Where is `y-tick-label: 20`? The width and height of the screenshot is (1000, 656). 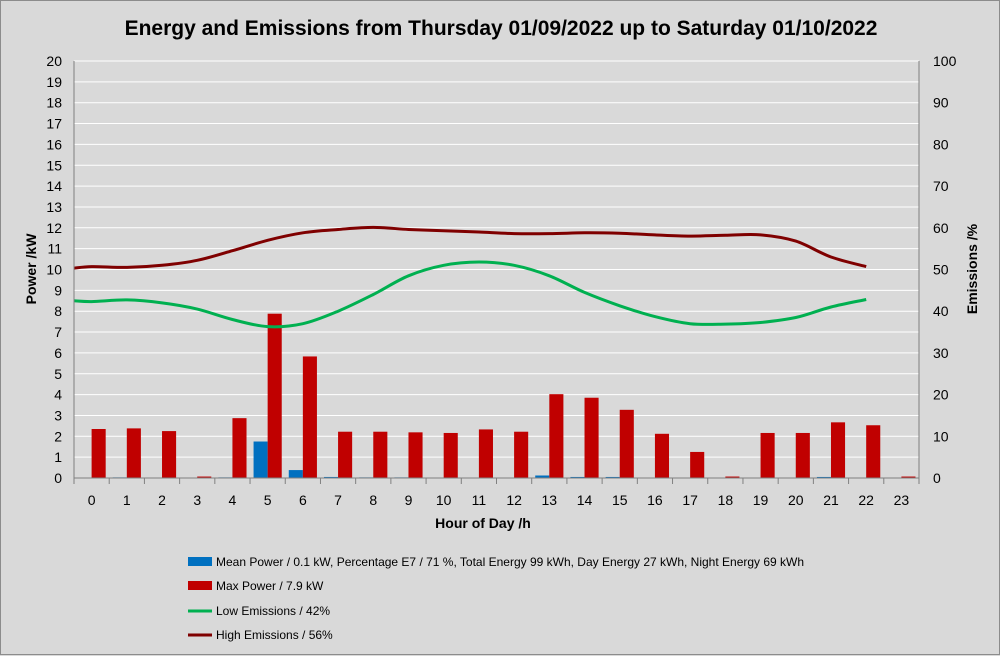
y-tick-label: 20 is located at coordinates (54, 61).